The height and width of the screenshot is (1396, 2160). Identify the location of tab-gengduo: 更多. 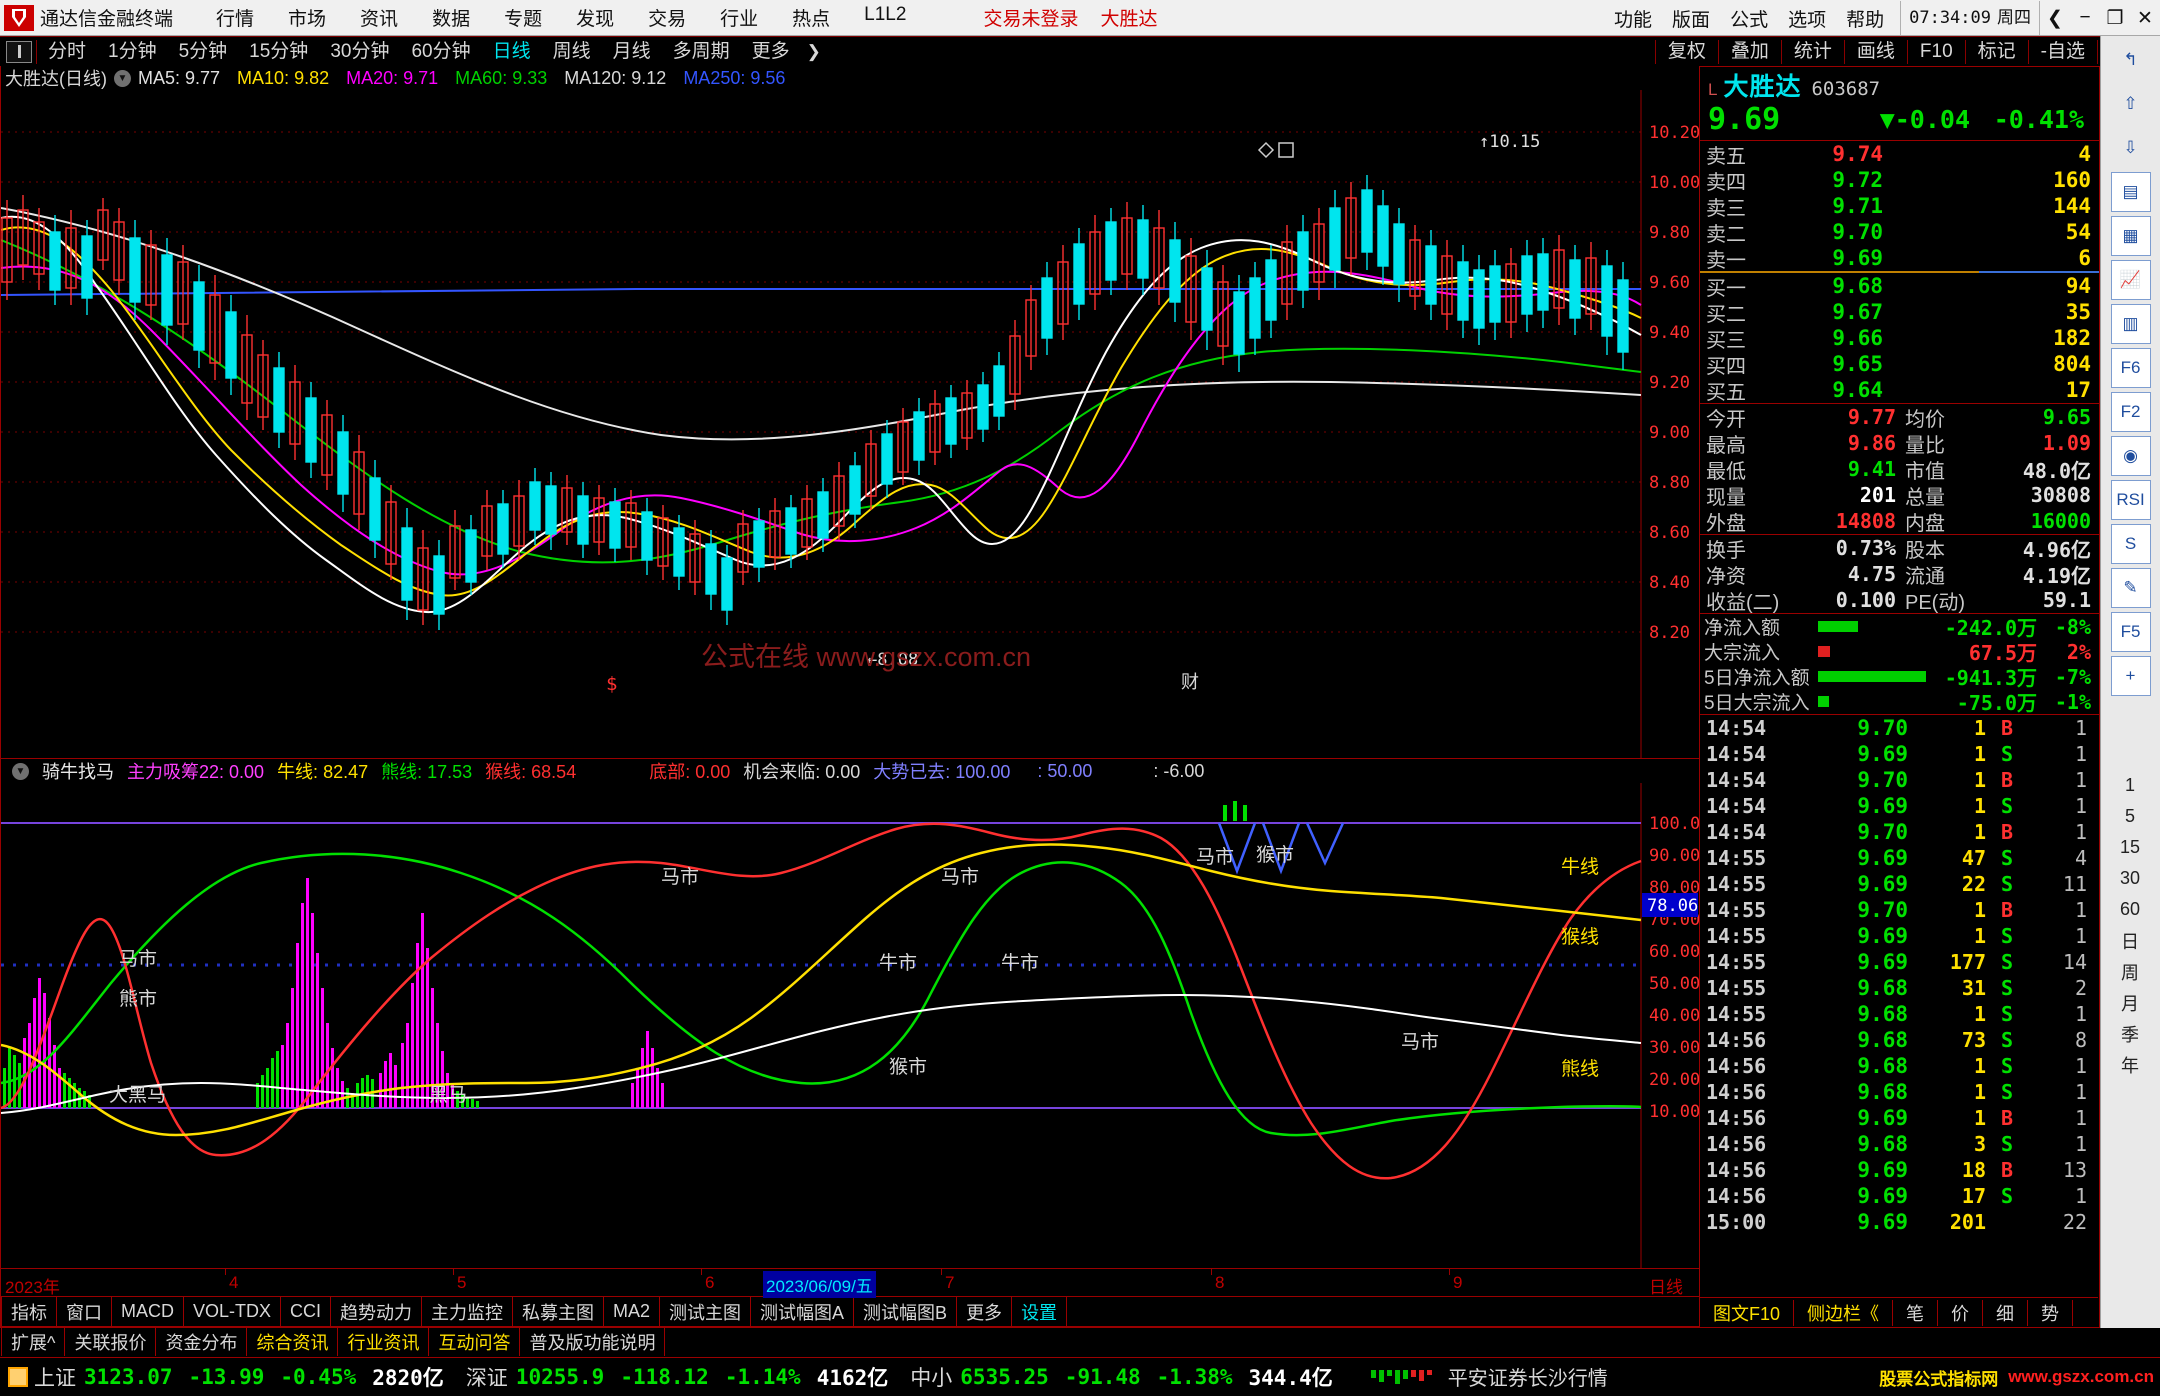
(985, 1311).